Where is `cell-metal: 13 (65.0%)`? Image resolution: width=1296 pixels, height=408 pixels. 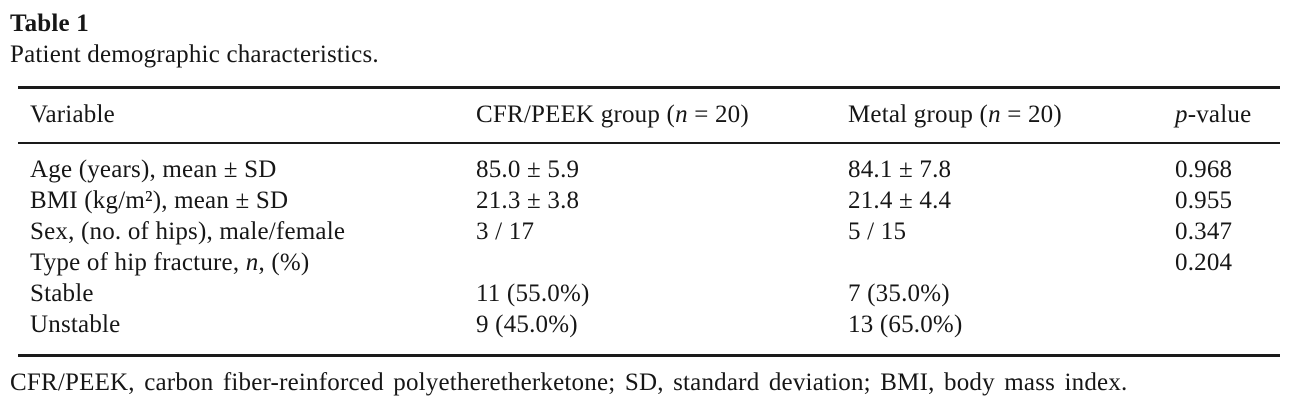
cell-metal: 13 (65.0%) is located at coordinates (905, 324).